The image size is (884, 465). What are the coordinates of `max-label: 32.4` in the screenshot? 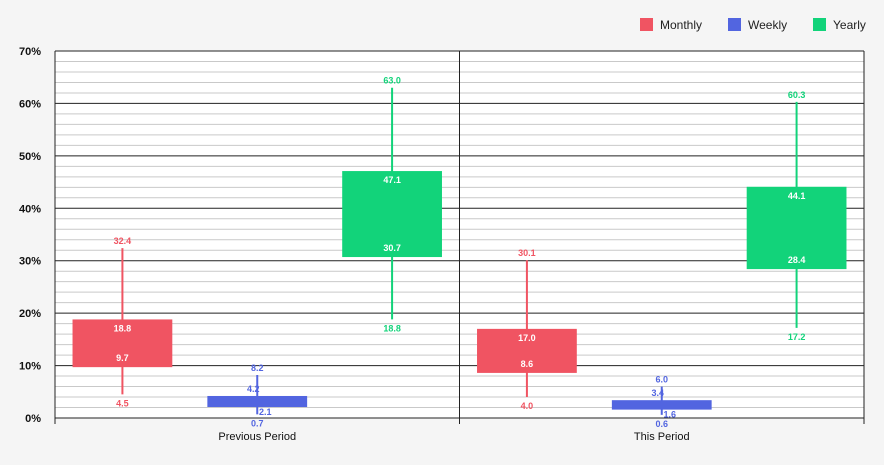 It's located at (123, 241).